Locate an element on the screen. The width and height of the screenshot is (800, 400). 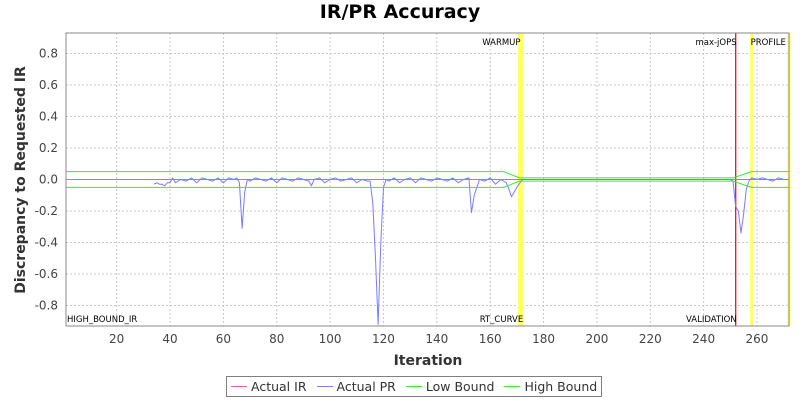
phase-marker-label: PROFILE is located at coordinates (768, 43).